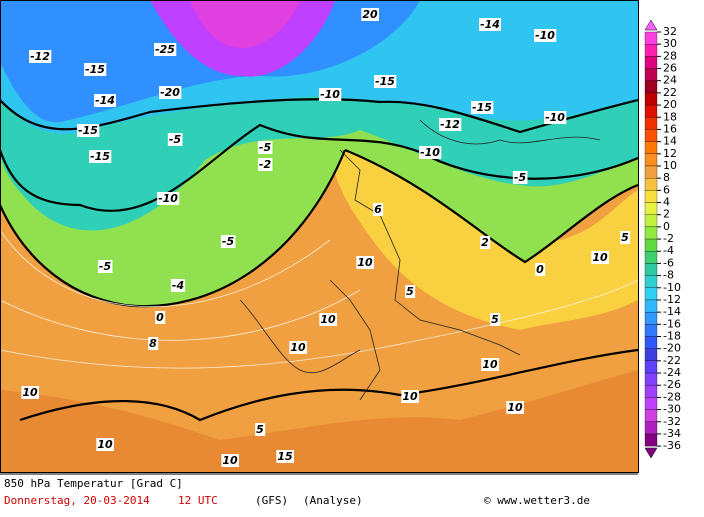  Describe the element at coordinates (666, 177) in the screenshot. I see `legend-label: 8` at that location.